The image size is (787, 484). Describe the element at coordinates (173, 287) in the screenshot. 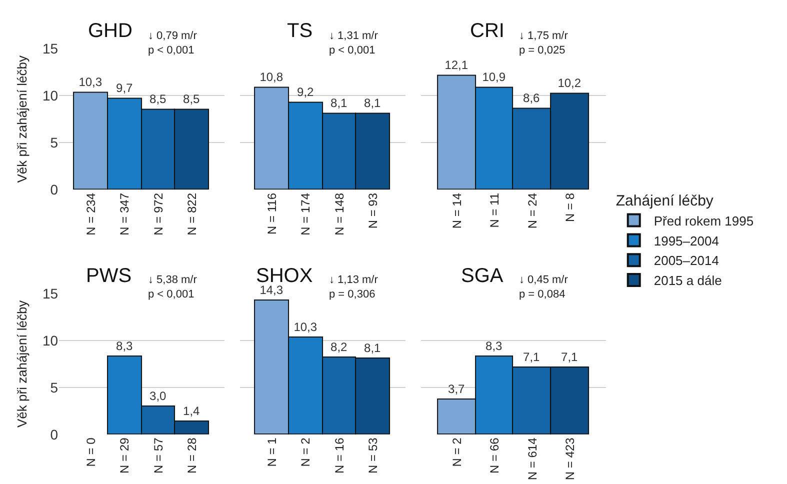

I see `annotation: ↓ 5,38 m/r p < 0,001` at that location.